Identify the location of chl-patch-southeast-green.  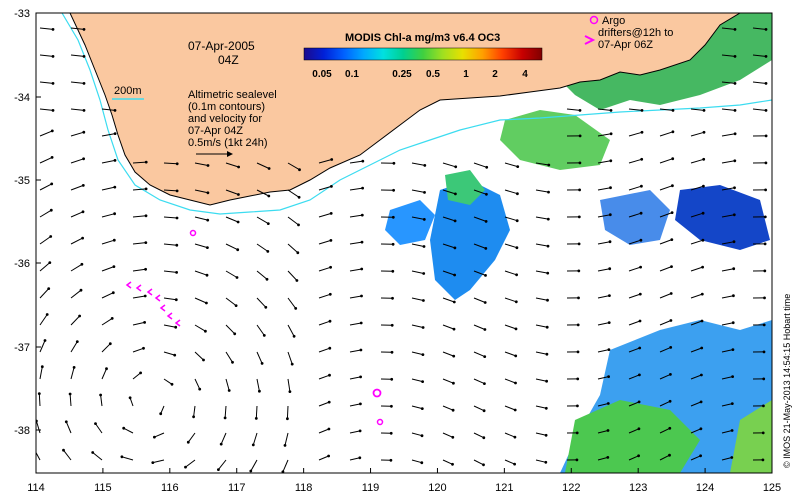
(632, 436).